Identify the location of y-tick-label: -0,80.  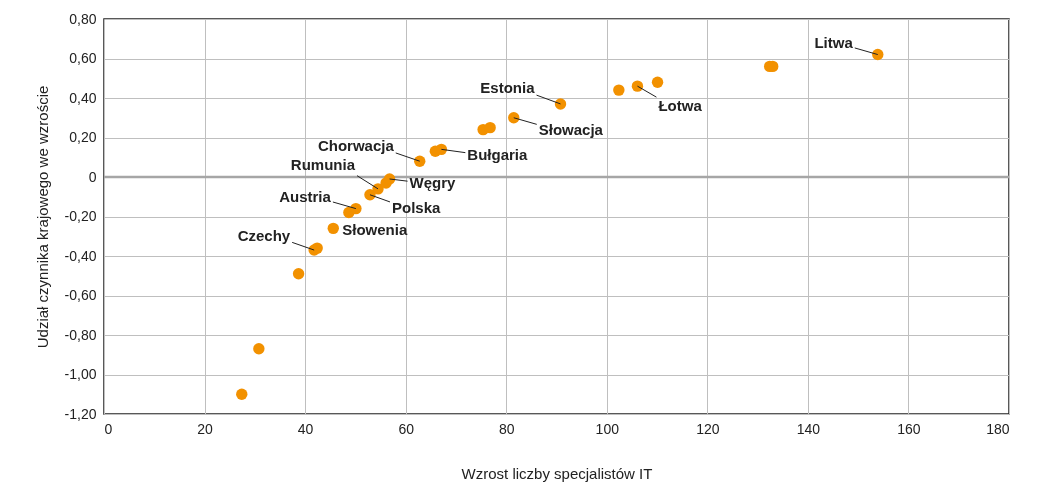
(80, 334).